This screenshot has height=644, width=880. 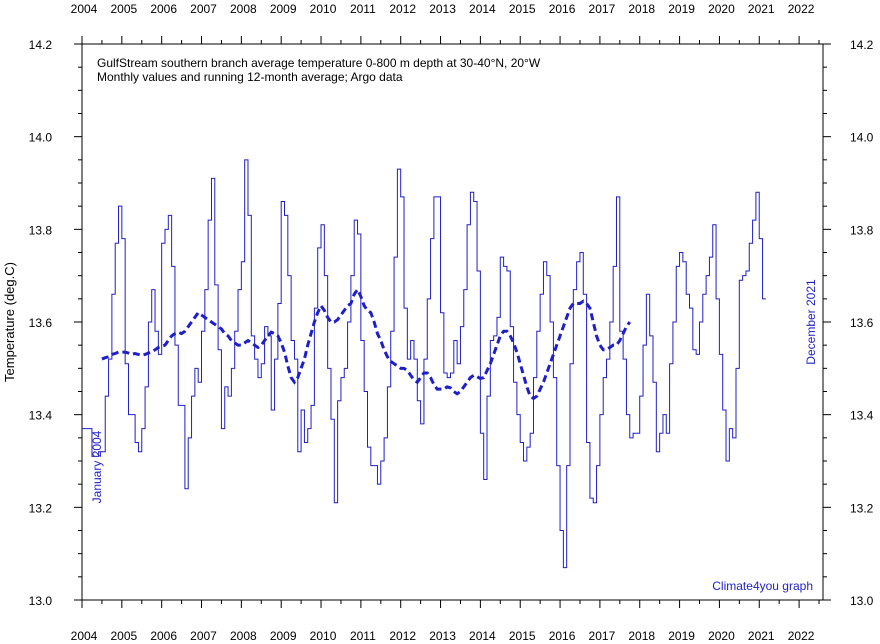 What do you see at coordinates (721, 636) in the screenshot?
I see `x-tick-label-bottom: 2020` at bounding box center [721, 636].